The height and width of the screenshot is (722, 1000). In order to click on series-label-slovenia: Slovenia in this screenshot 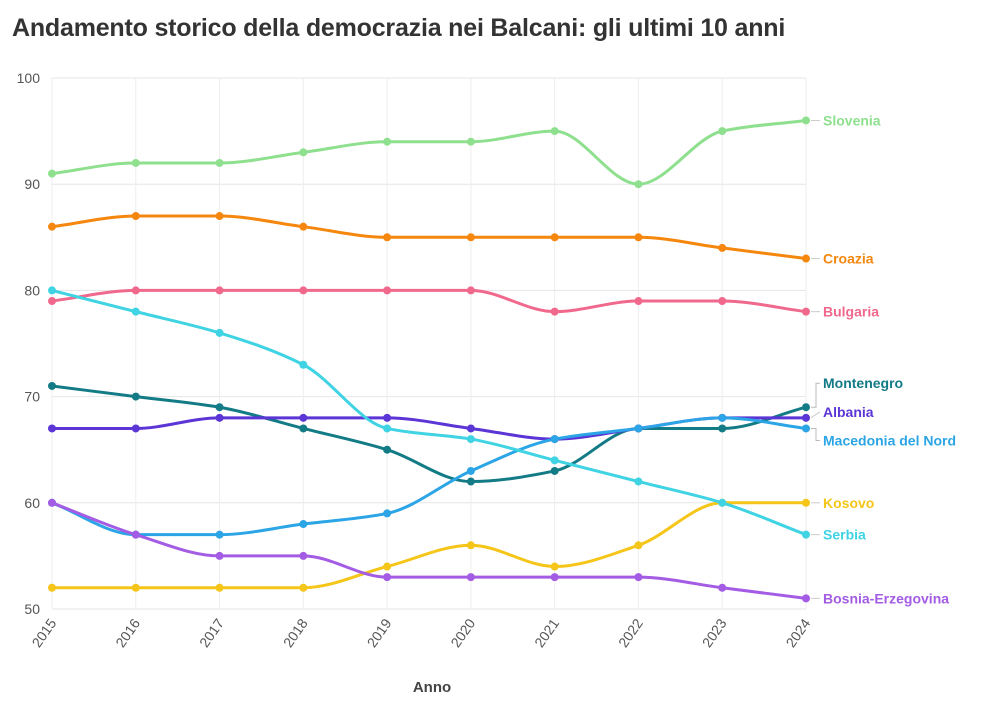, I will do `click(852, 120)`.